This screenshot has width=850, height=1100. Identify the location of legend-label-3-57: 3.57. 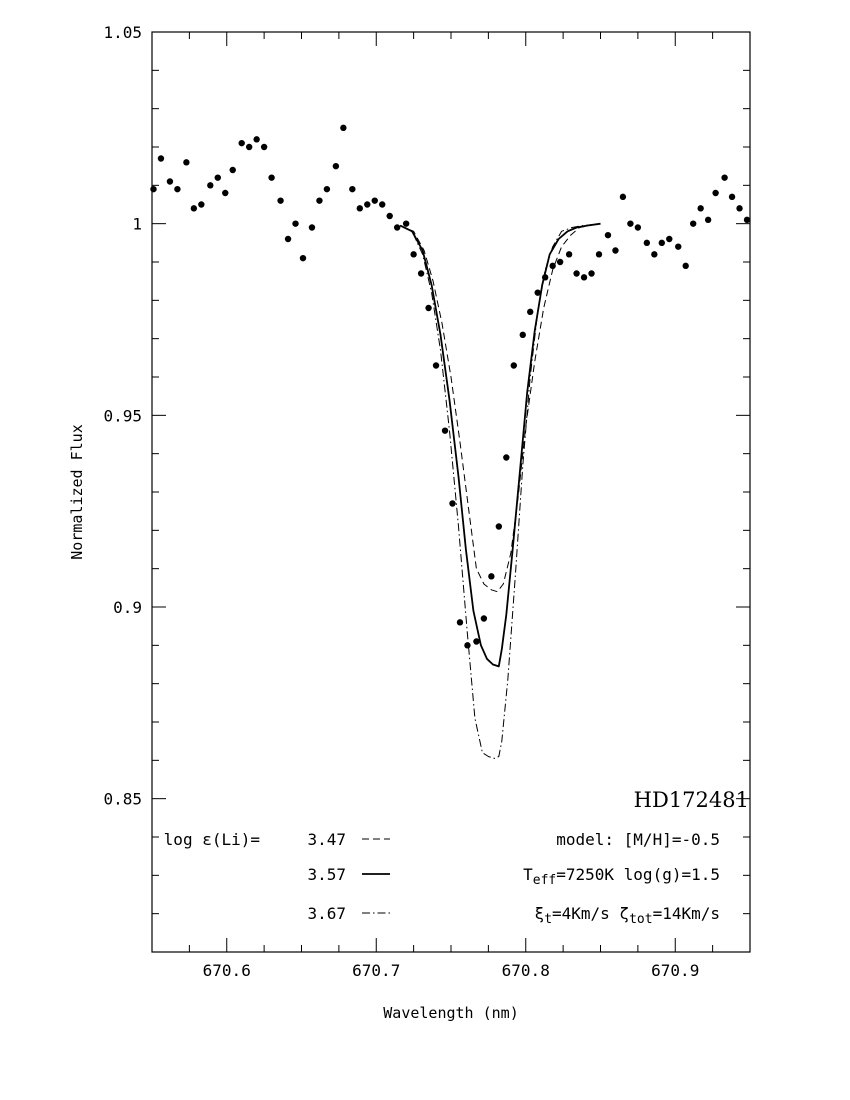
(326, 874).